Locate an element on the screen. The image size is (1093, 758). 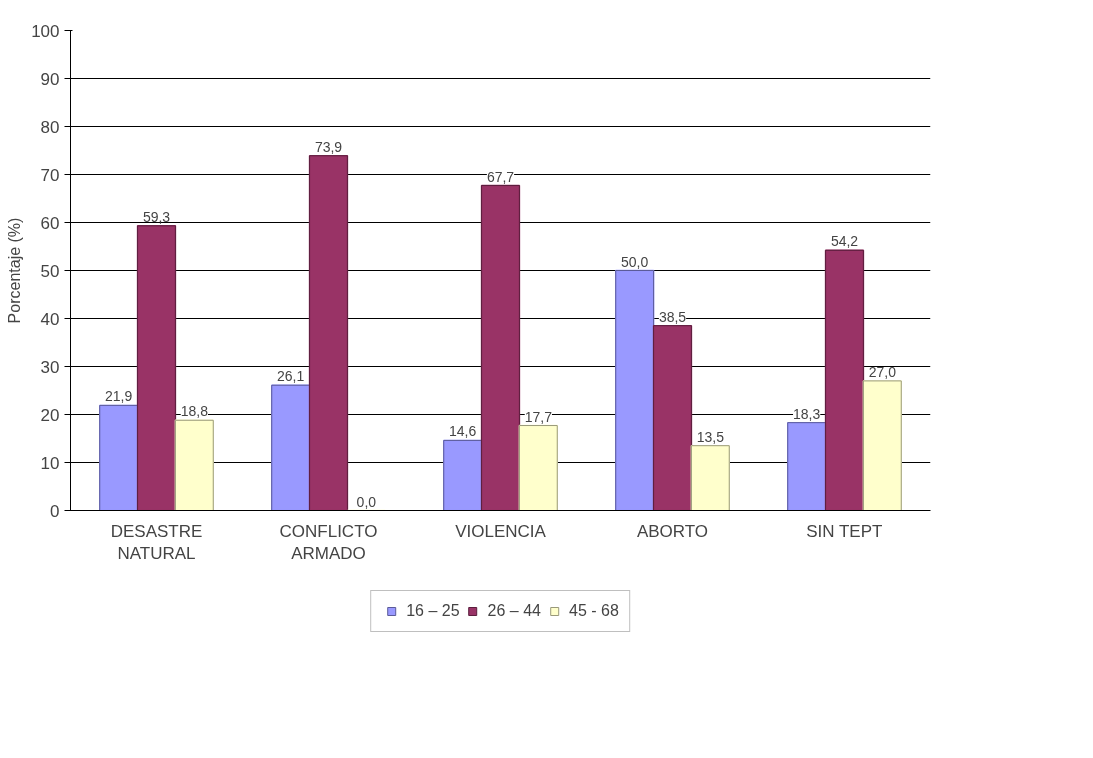
x-tick-label: DESASTRE NATURAL is located at coordinates (156, 542).